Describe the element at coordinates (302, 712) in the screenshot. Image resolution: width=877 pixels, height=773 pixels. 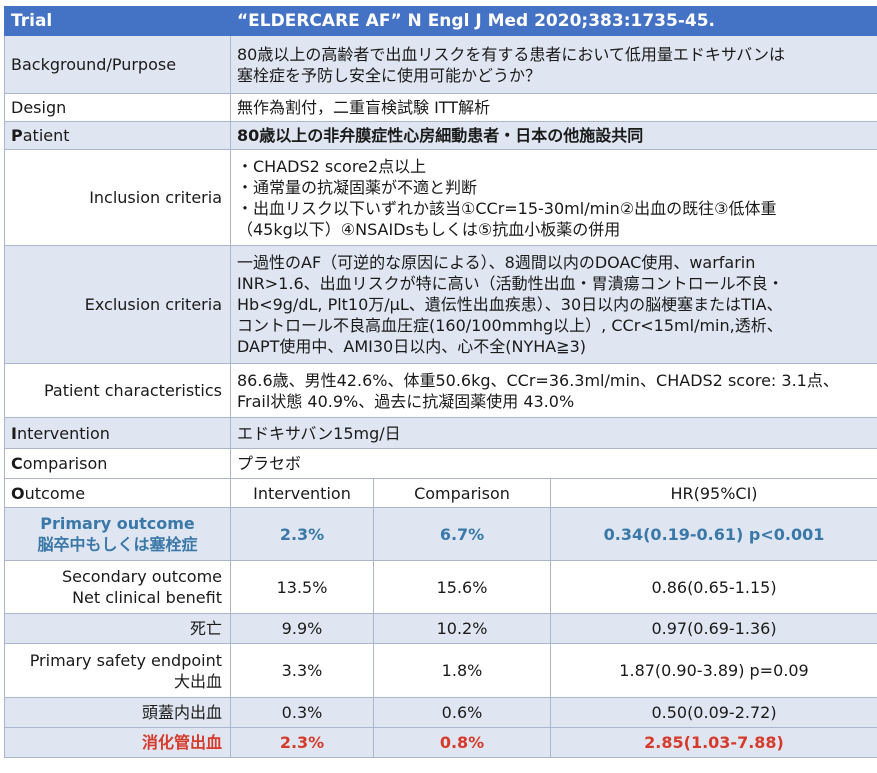
I see `result-intervention-value: 0.3%` at that location.